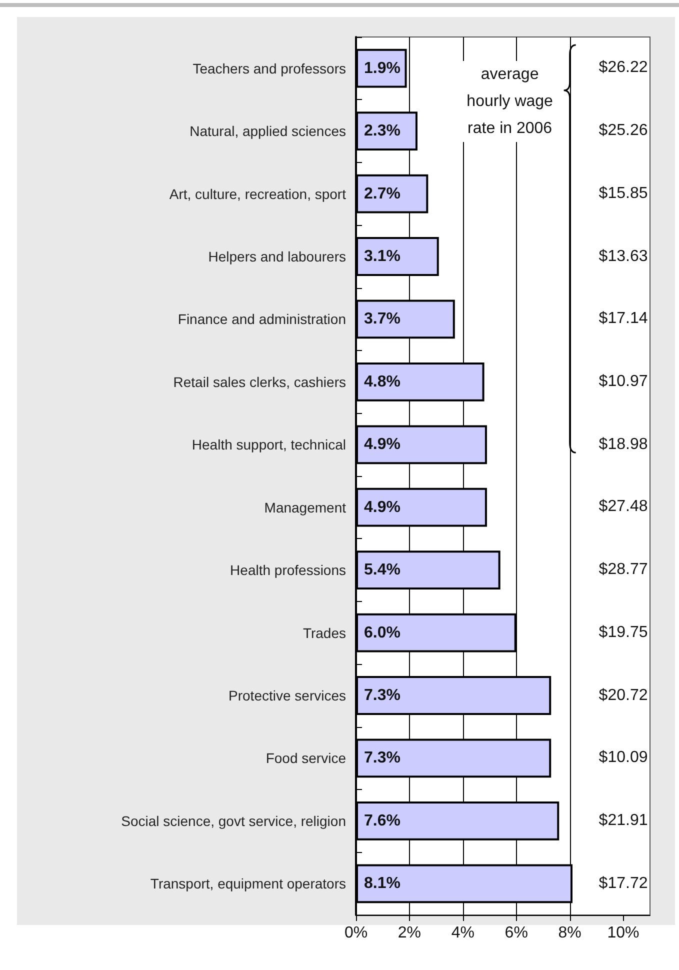  I want to click on y-tick-label: Health professions, so click(288, 570).